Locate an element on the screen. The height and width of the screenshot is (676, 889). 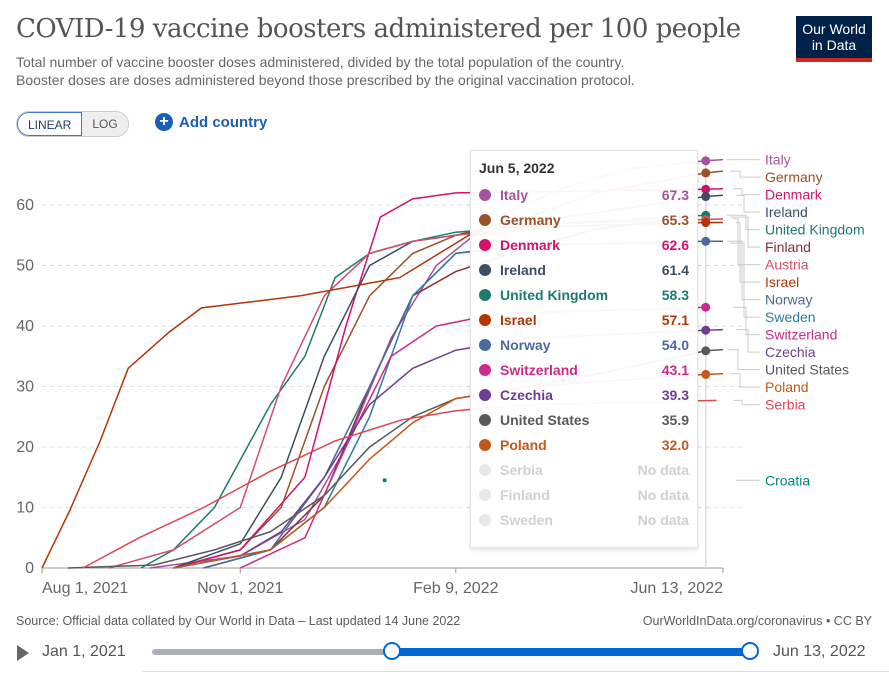
series-label: Austria is located at coordinates (787, 265).